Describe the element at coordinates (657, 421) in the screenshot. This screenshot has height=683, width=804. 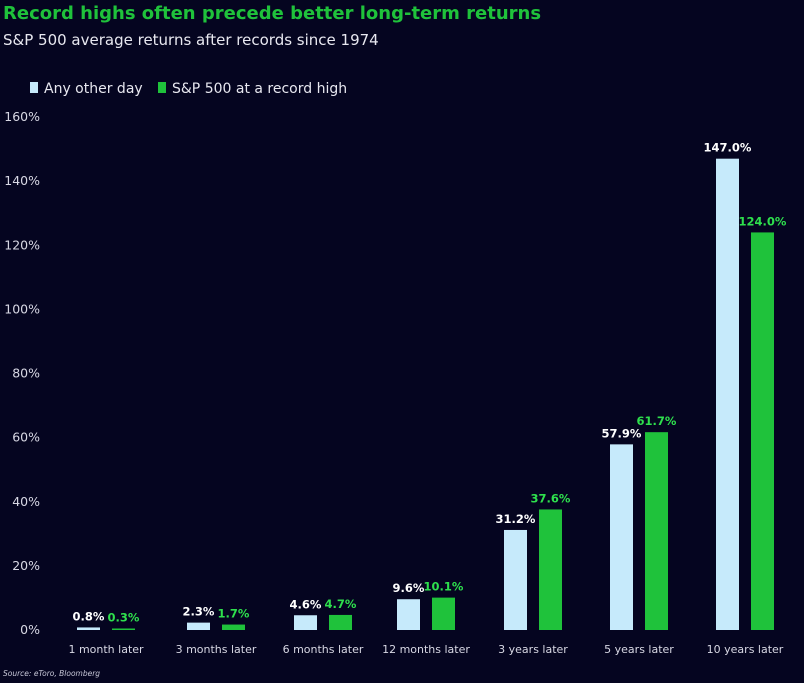
I see `data-label: 61.7%` at that location.